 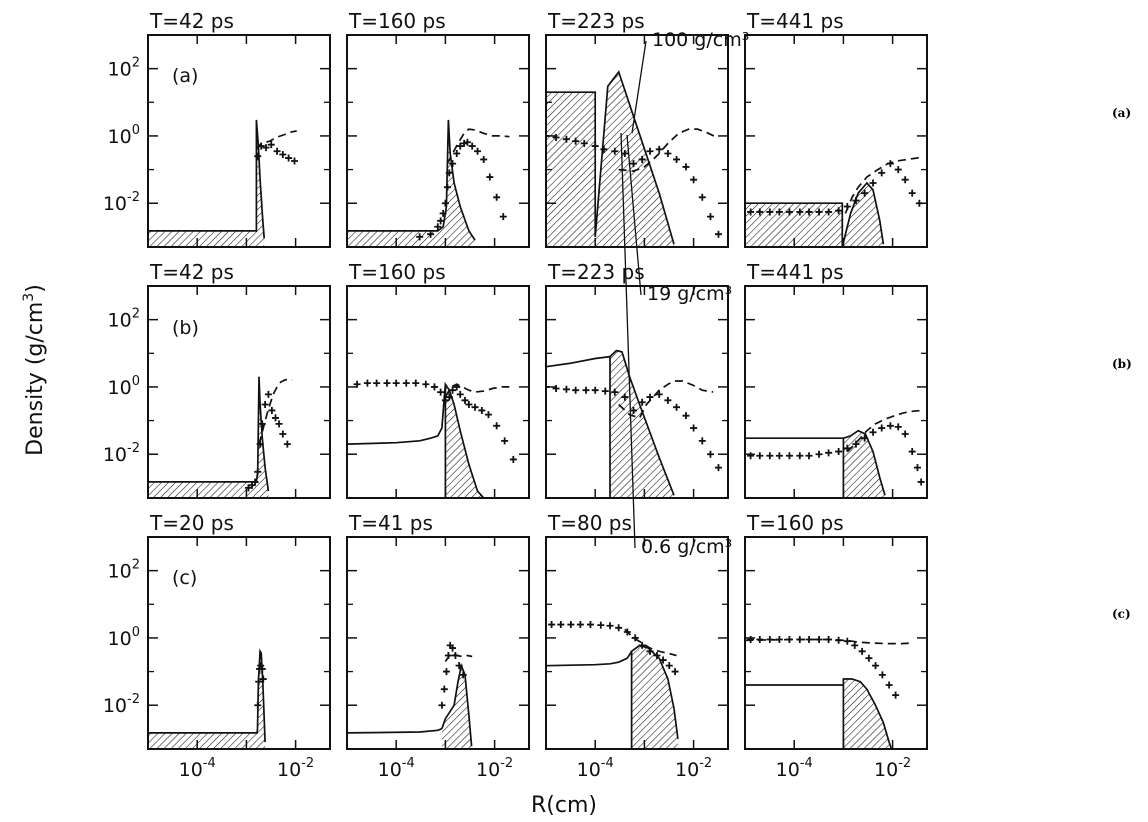 I want to click on annotation-leader, so click(x=639, y=87).